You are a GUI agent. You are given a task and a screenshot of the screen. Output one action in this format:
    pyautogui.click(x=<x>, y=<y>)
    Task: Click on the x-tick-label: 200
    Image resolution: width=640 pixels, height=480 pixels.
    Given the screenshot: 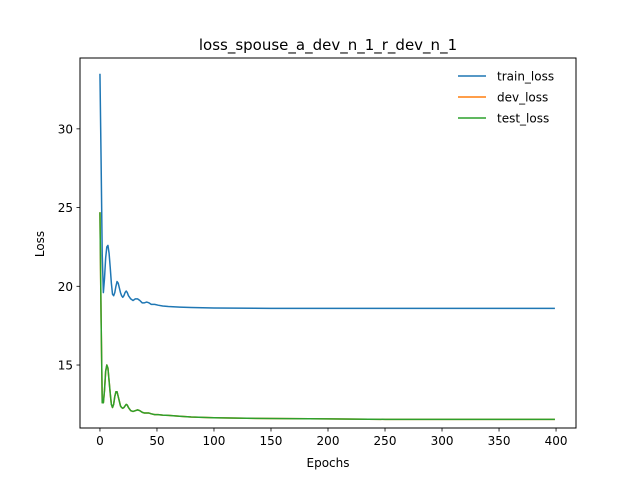 What is the action you would take?
    pyautogui.click(x=328, y=441)
    